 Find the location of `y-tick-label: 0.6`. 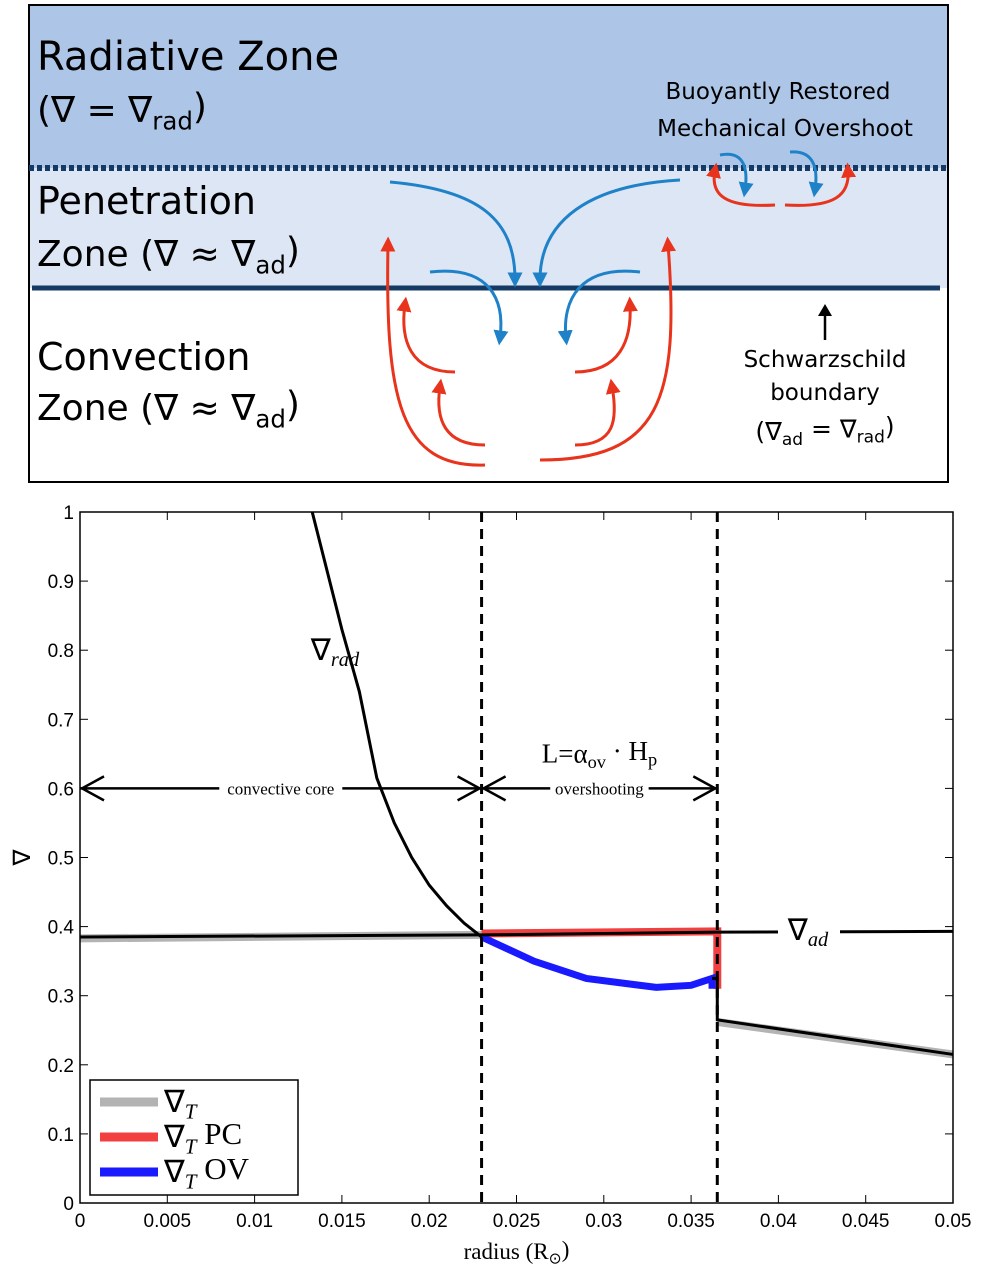

y-tick-label: 0.6 is located at coordinates (61, 789).